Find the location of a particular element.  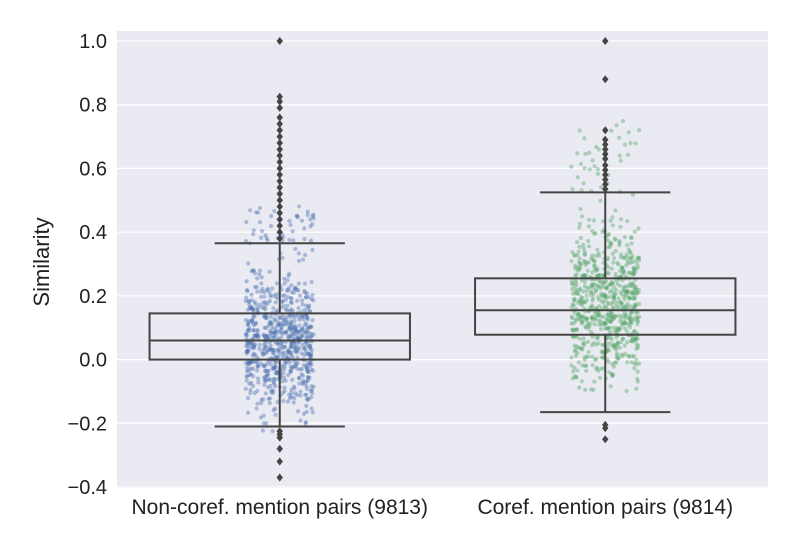

y-tick-label: 1.0 is located at coordinates (93, 42).